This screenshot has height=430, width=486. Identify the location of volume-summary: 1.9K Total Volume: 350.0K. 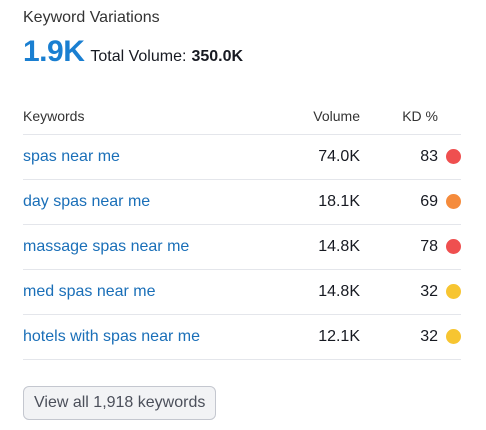
(133, 52).